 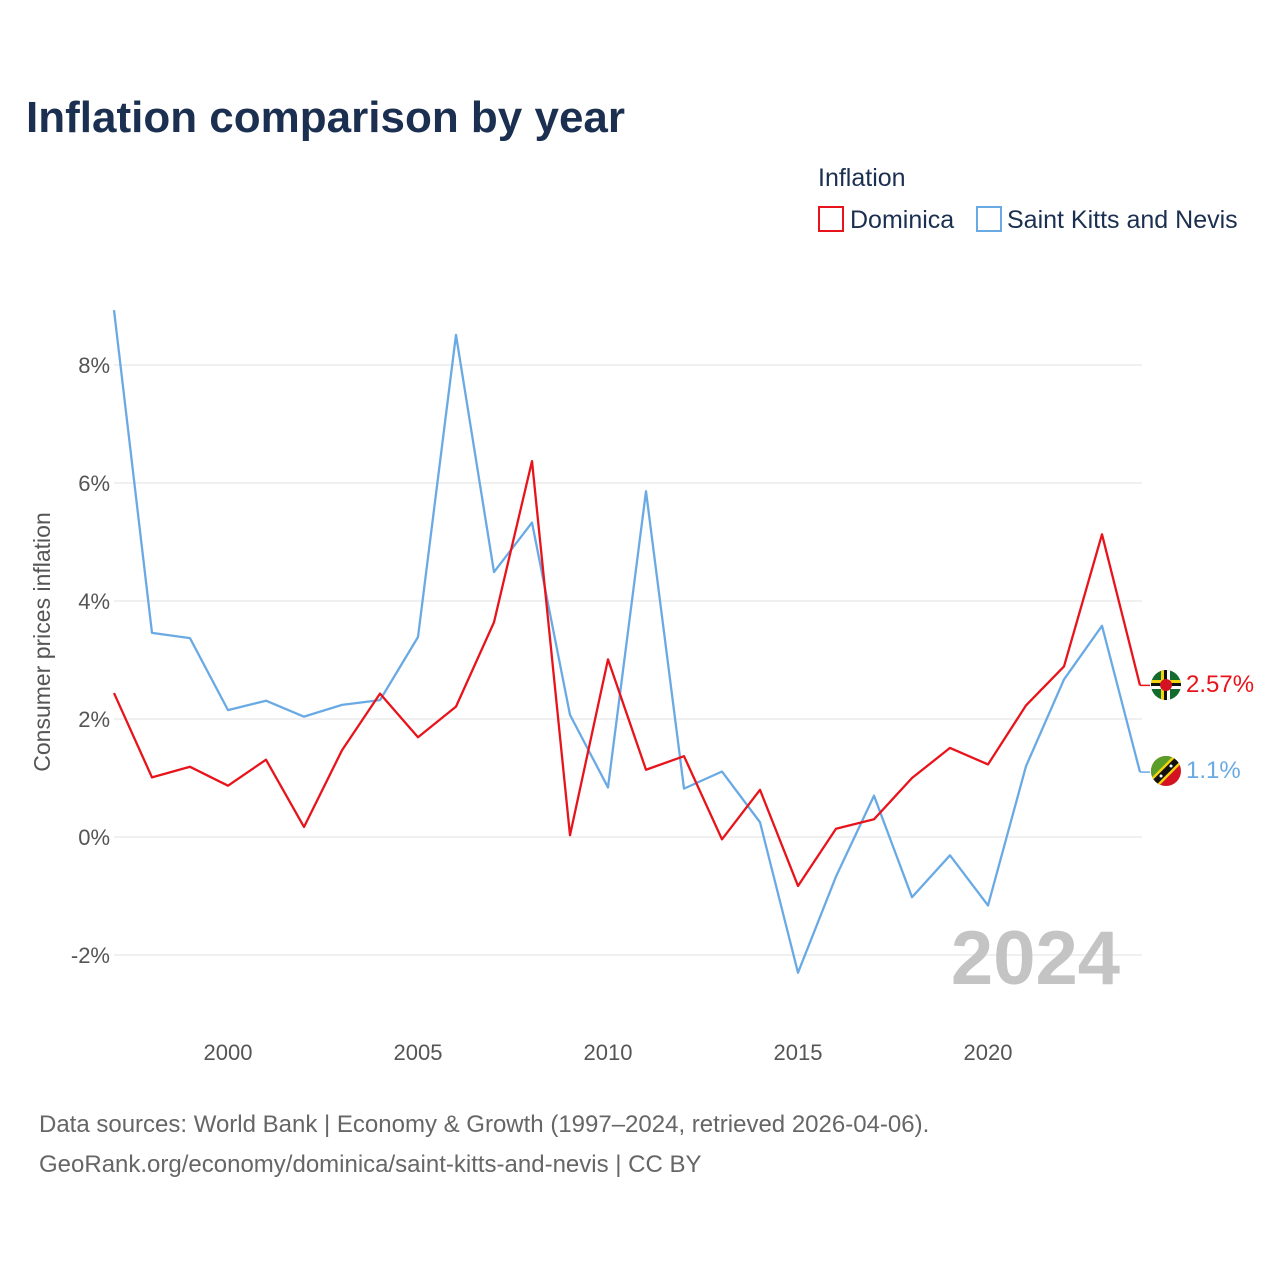 I want to click on chart-title: Inflation comparison by year, so click(x=325, y=117).